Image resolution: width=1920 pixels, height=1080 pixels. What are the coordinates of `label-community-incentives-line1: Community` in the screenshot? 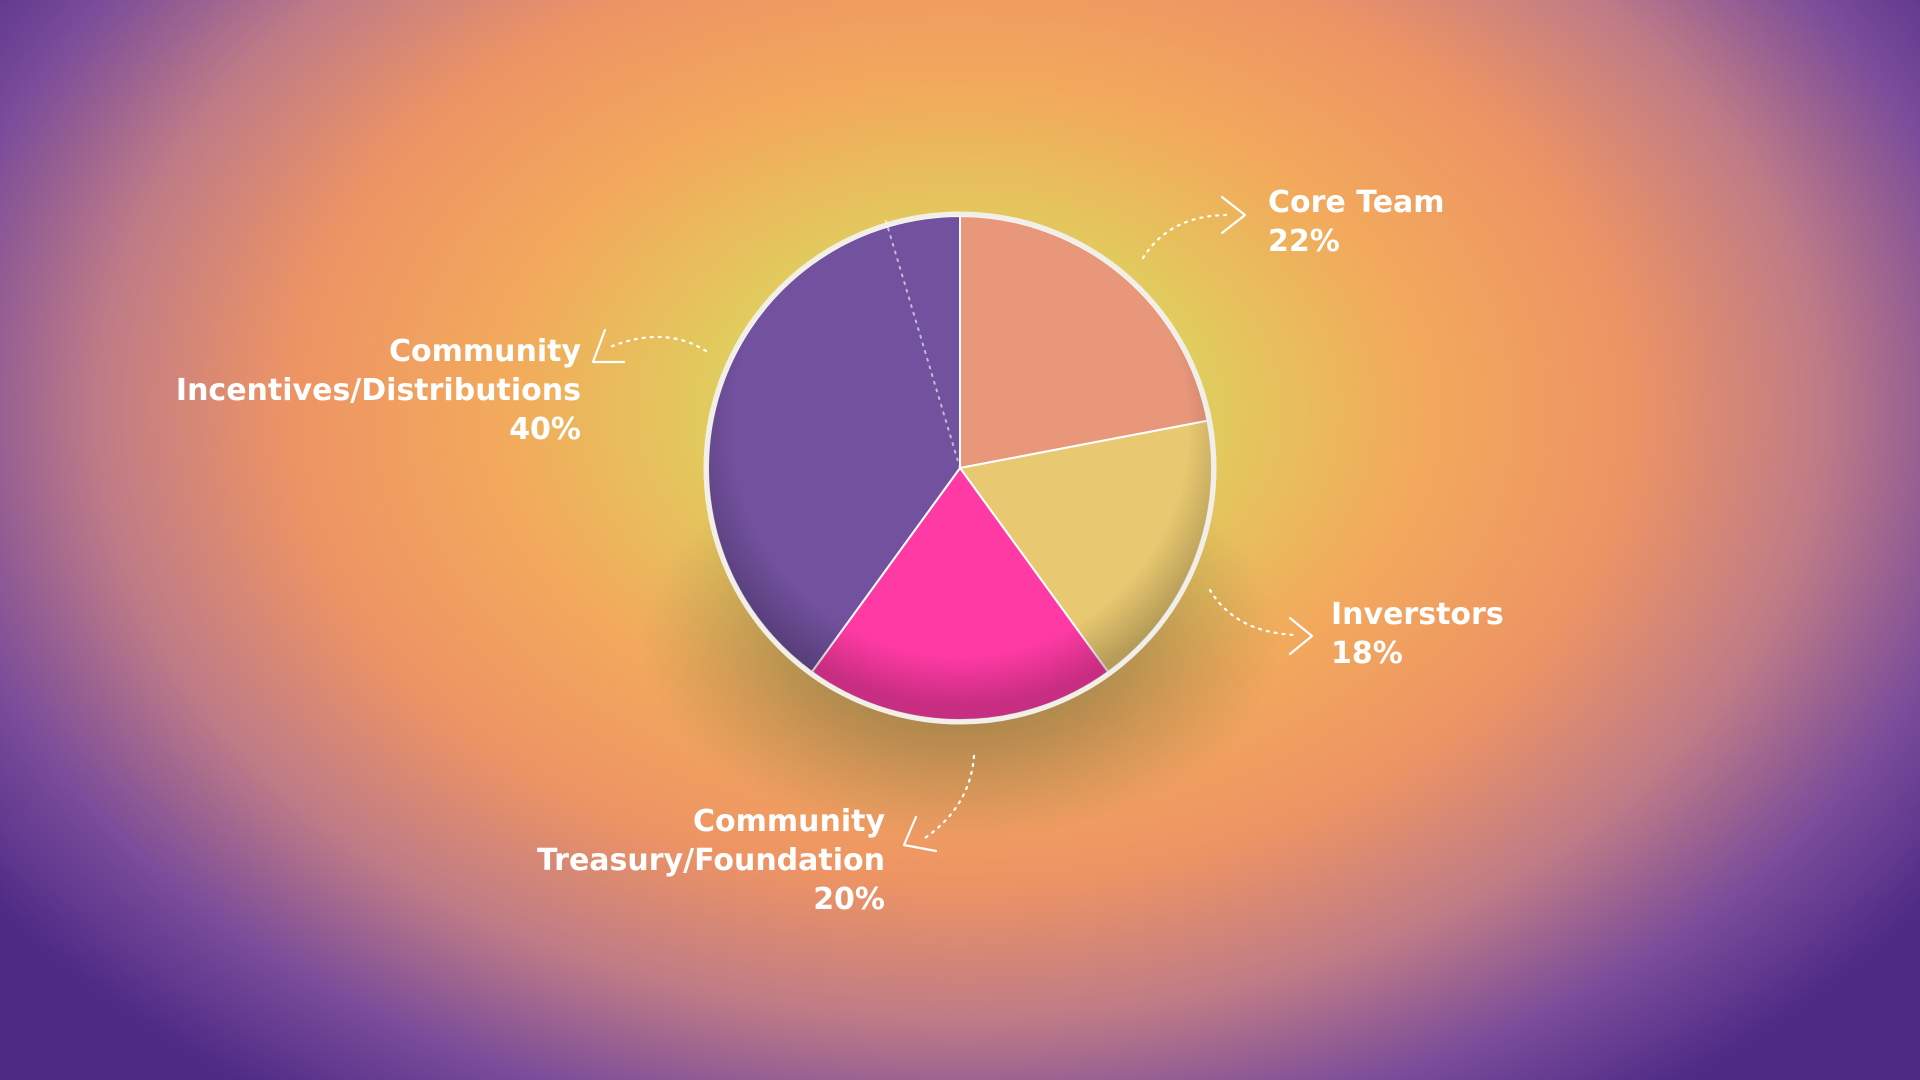 It's located at (484, 351).